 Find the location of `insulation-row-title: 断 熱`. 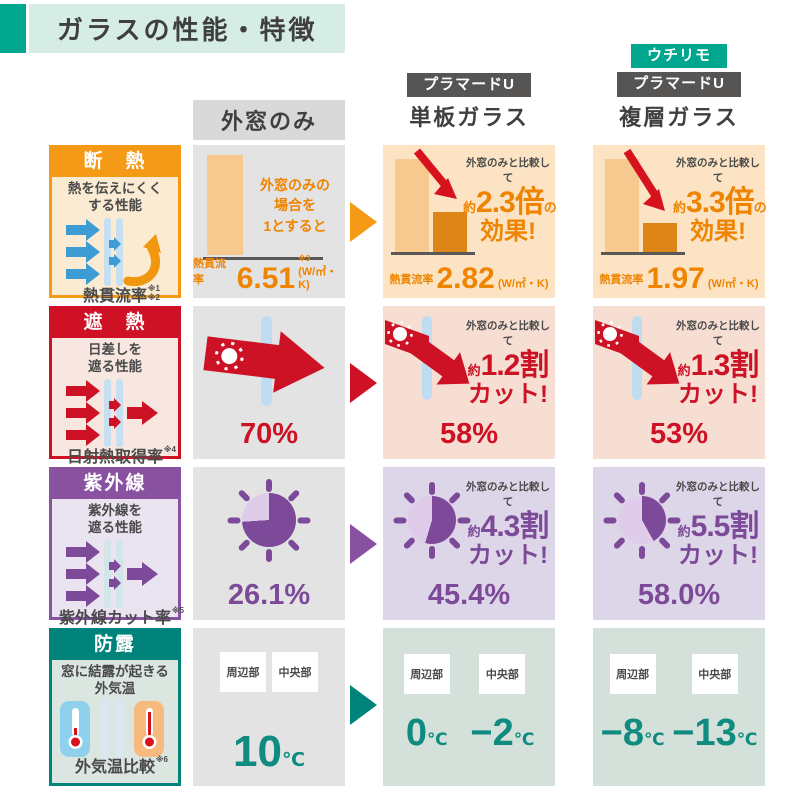

insulation-row-title: 断 熱 is located at coordinates (115, 162).